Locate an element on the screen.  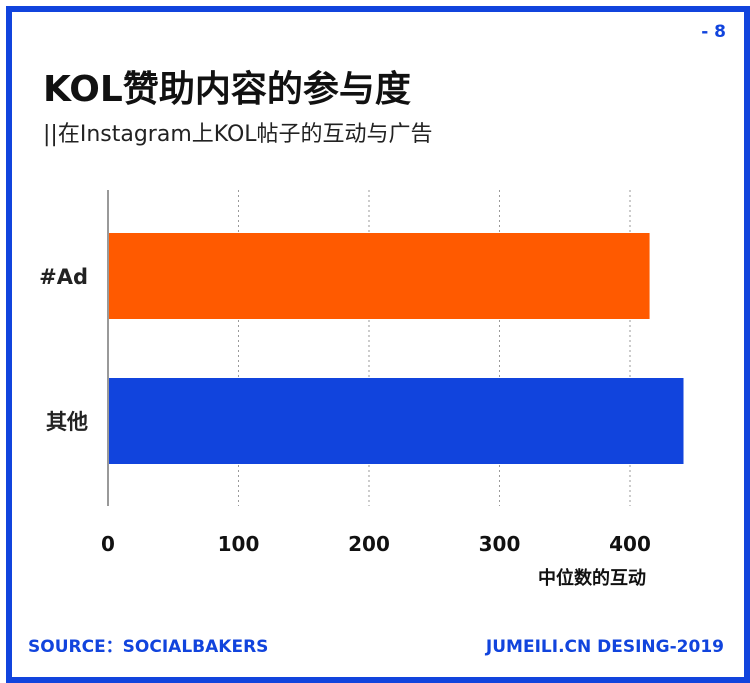
tick-labels: 0 100 200 300 400 is located at coordinates (376, 544).